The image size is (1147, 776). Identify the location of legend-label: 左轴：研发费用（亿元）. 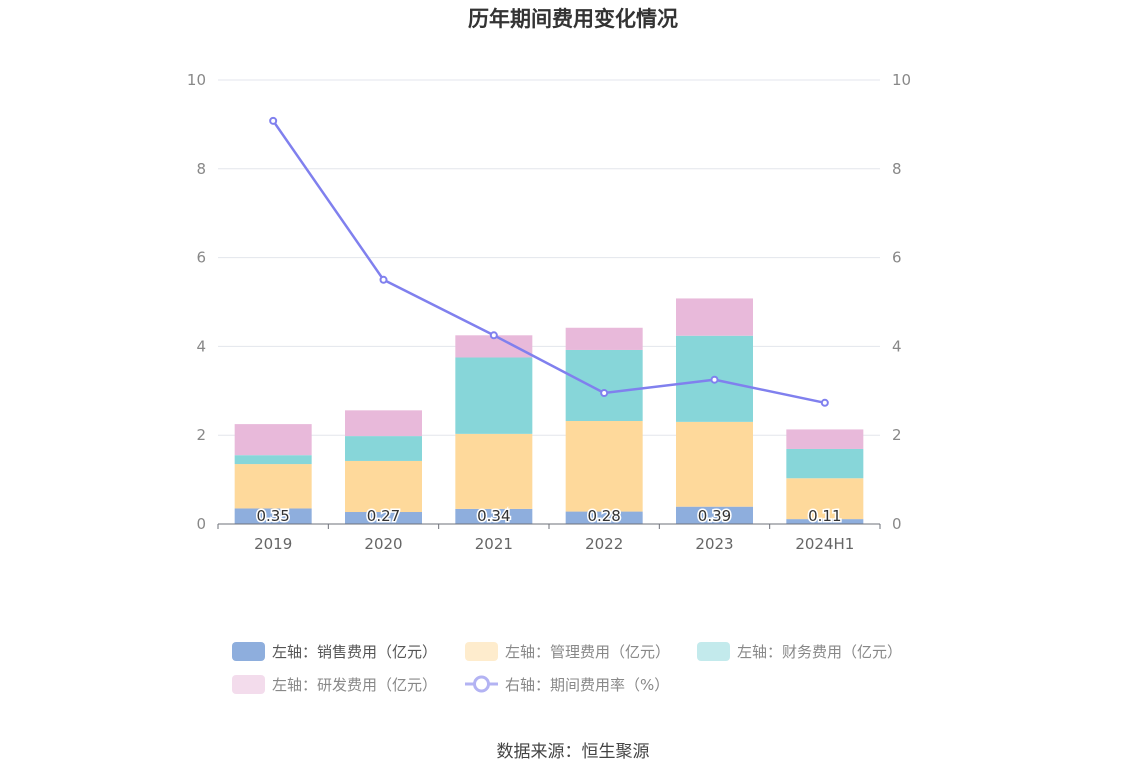
(354, 685).